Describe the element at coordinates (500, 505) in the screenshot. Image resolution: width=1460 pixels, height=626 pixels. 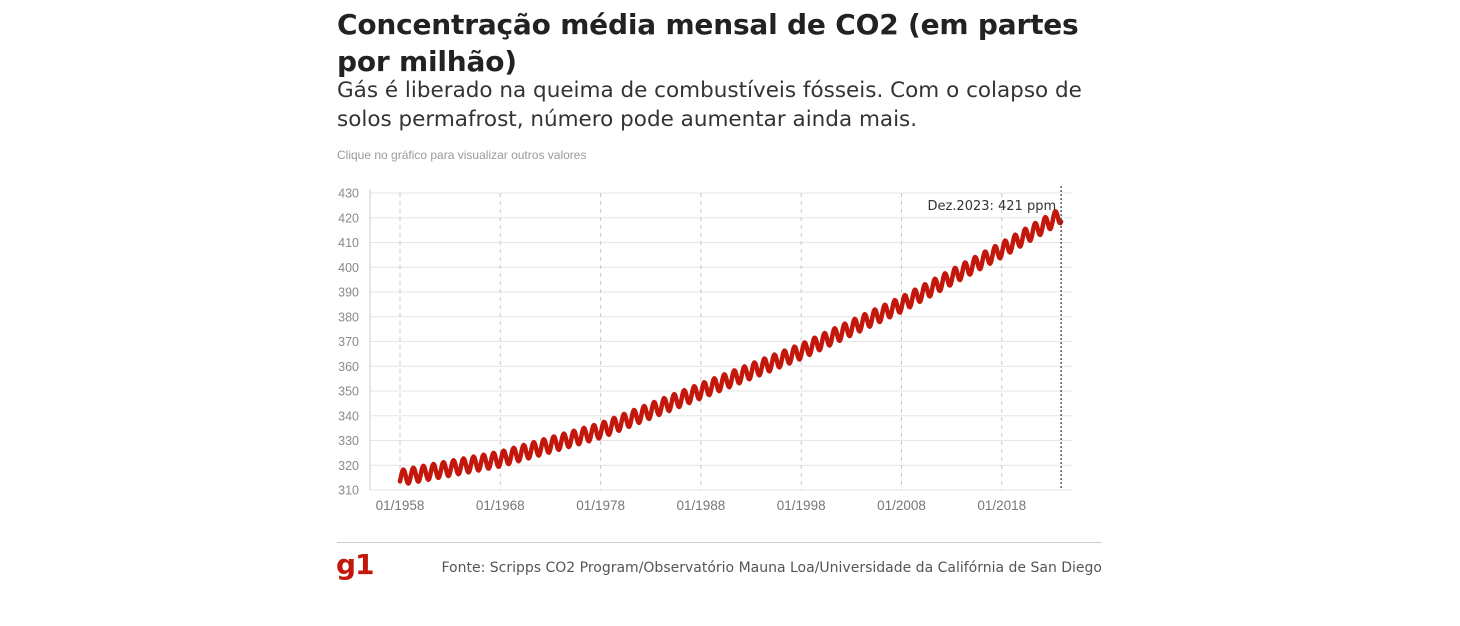
I see `x-tick-label: 01/1968` at that location.